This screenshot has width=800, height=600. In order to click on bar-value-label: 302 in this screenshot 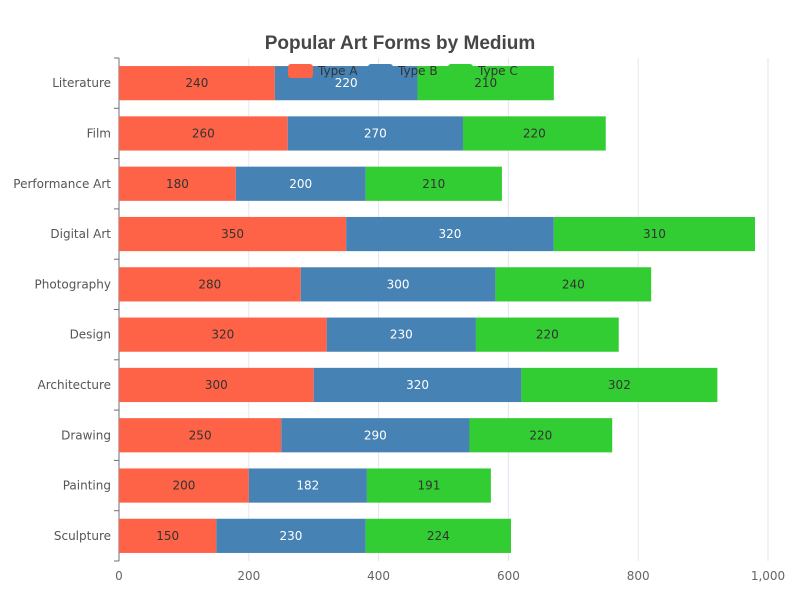, I will do `click(619, 385)`.